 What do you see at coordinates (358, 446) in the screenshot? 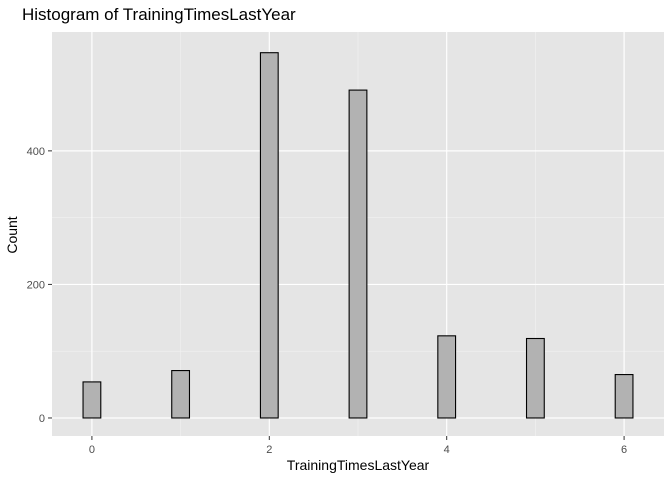
I see `x-axis-ticks: 0 2 4 6` at bounding box center [358, 446].